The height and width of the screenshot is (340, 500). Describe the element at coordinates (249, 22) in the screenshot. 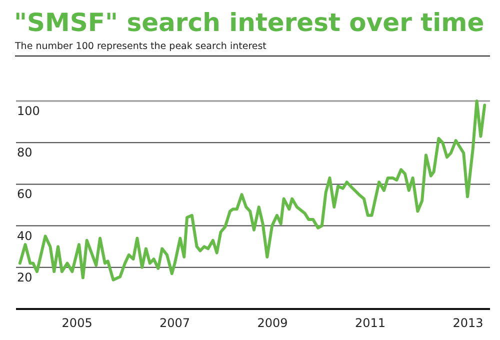

I see `chart-title: "SMSF" search interest over time` at that location.